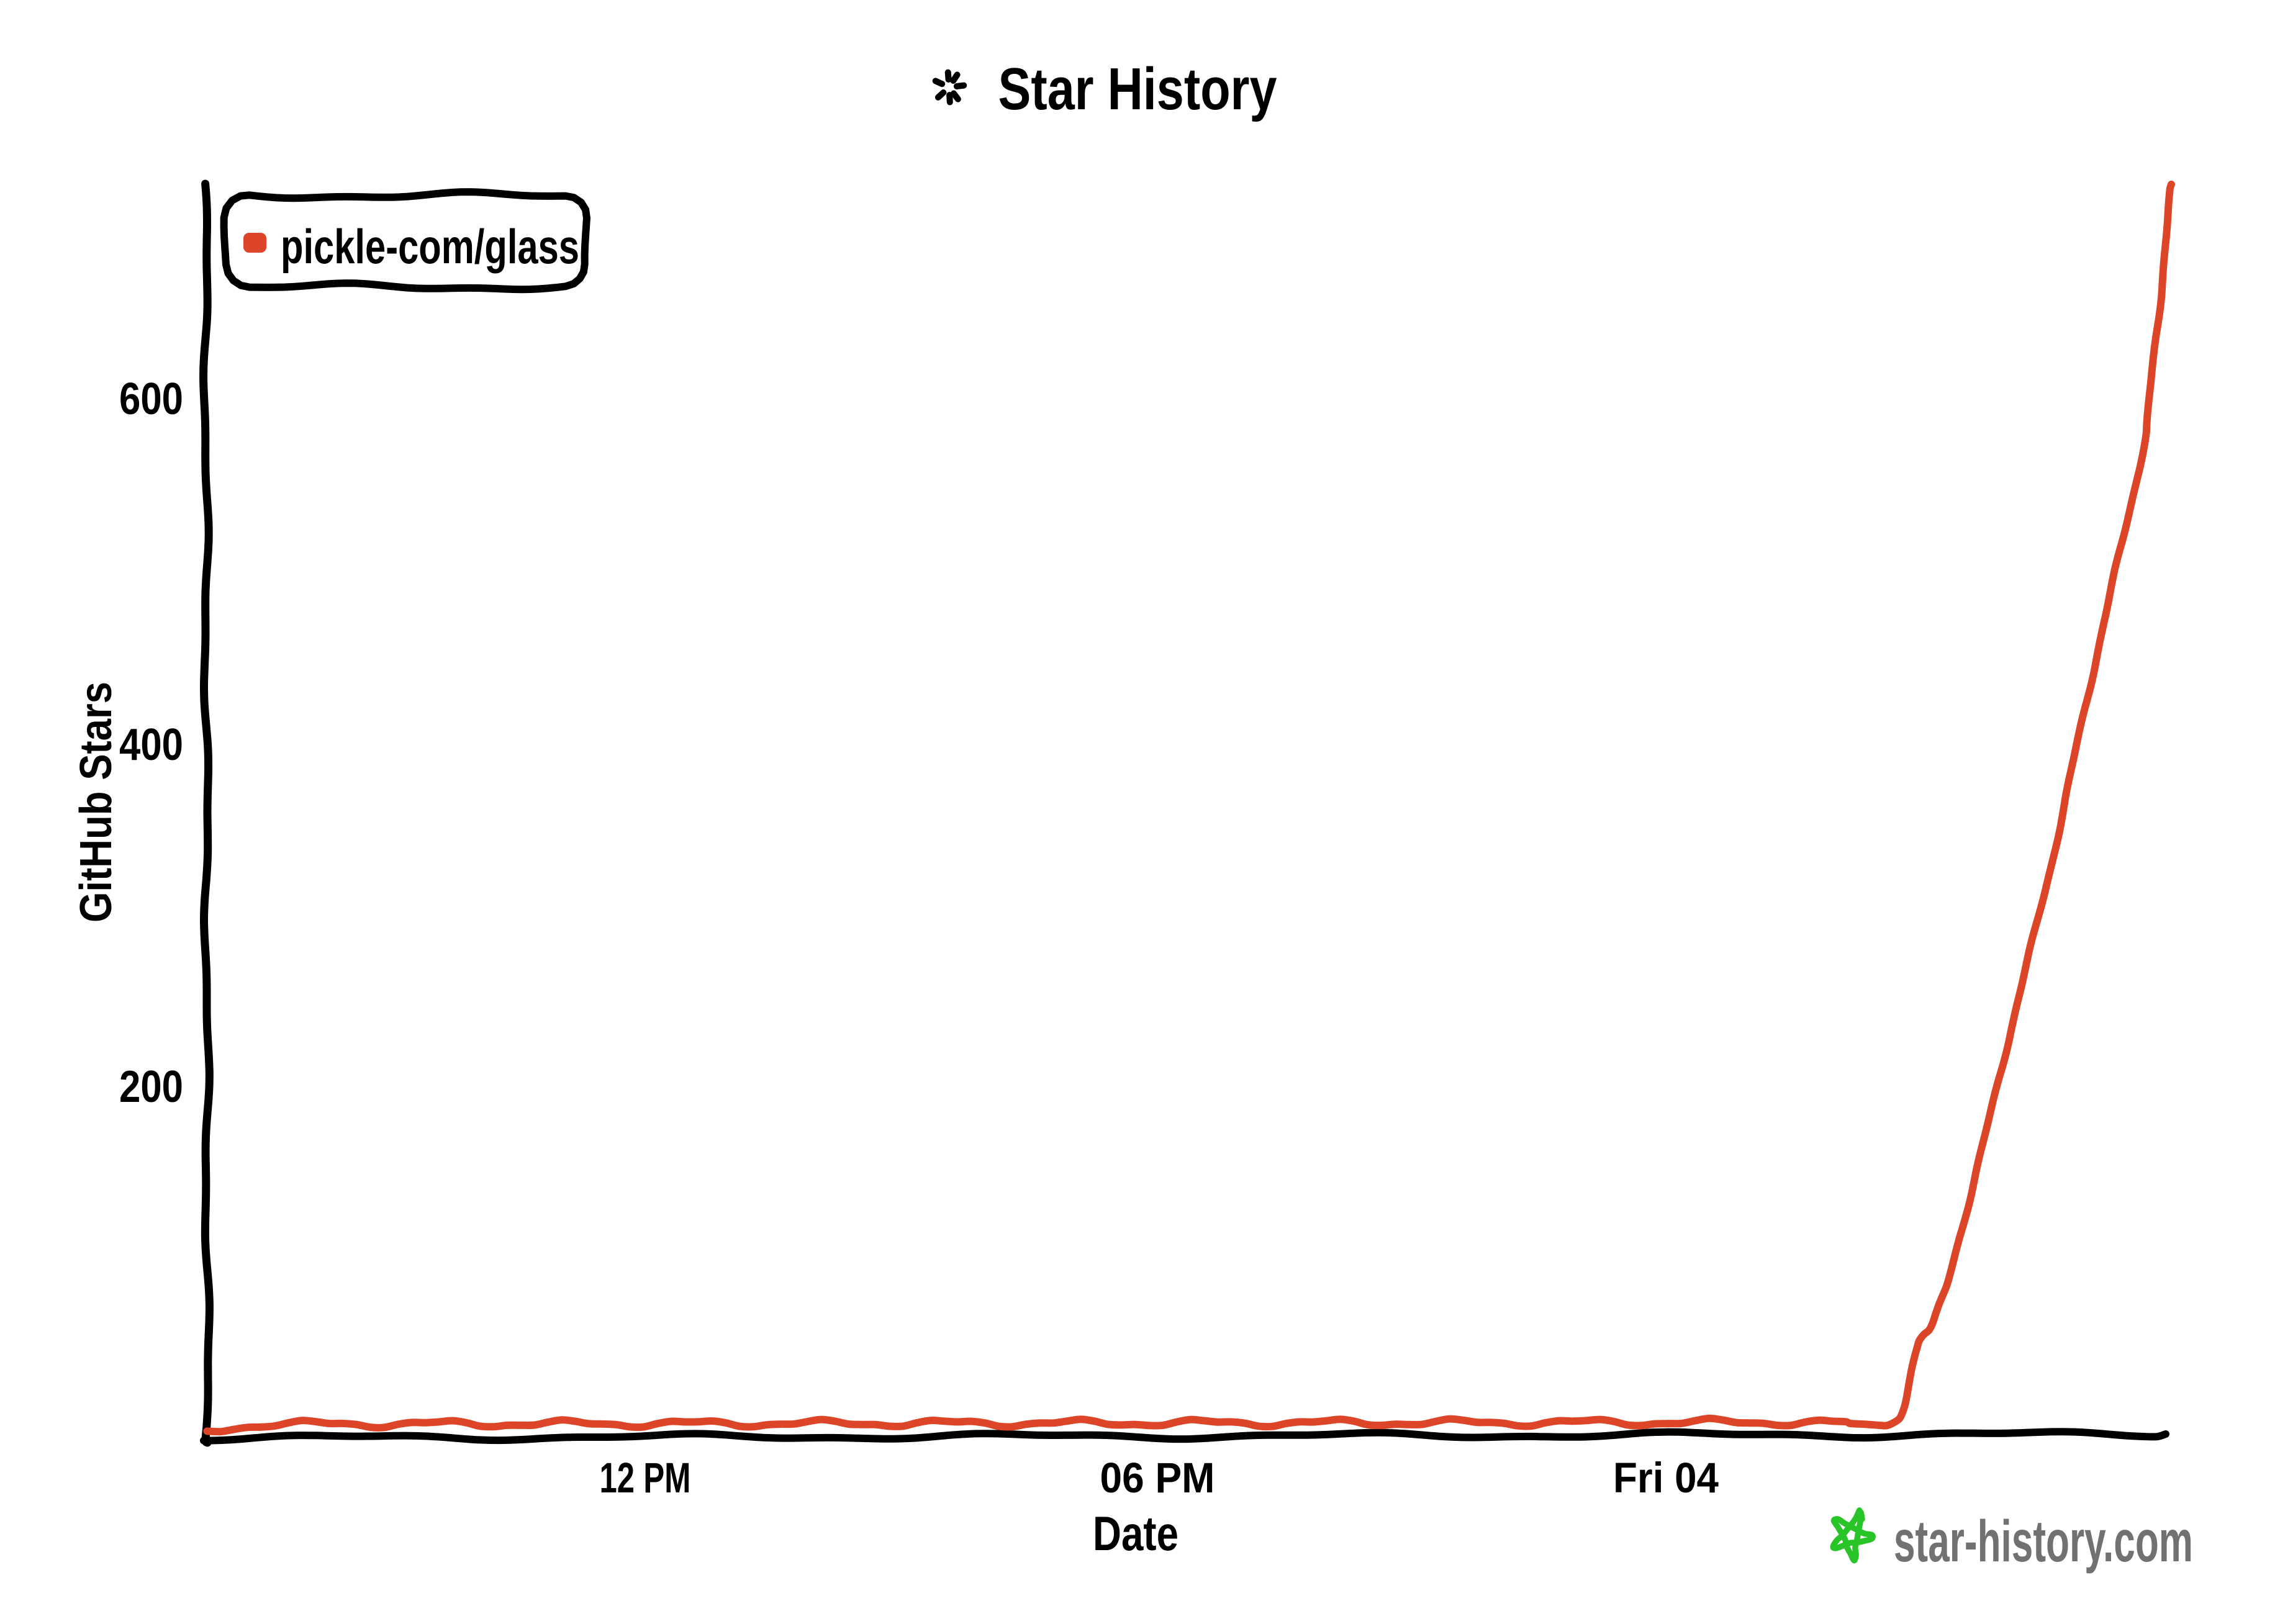 The height and width of the screenshot is (1624, 2275). Describe the element at coordinates (1157, 1478) in the screenshot. I see `svg-text: 06 PM` at that location.